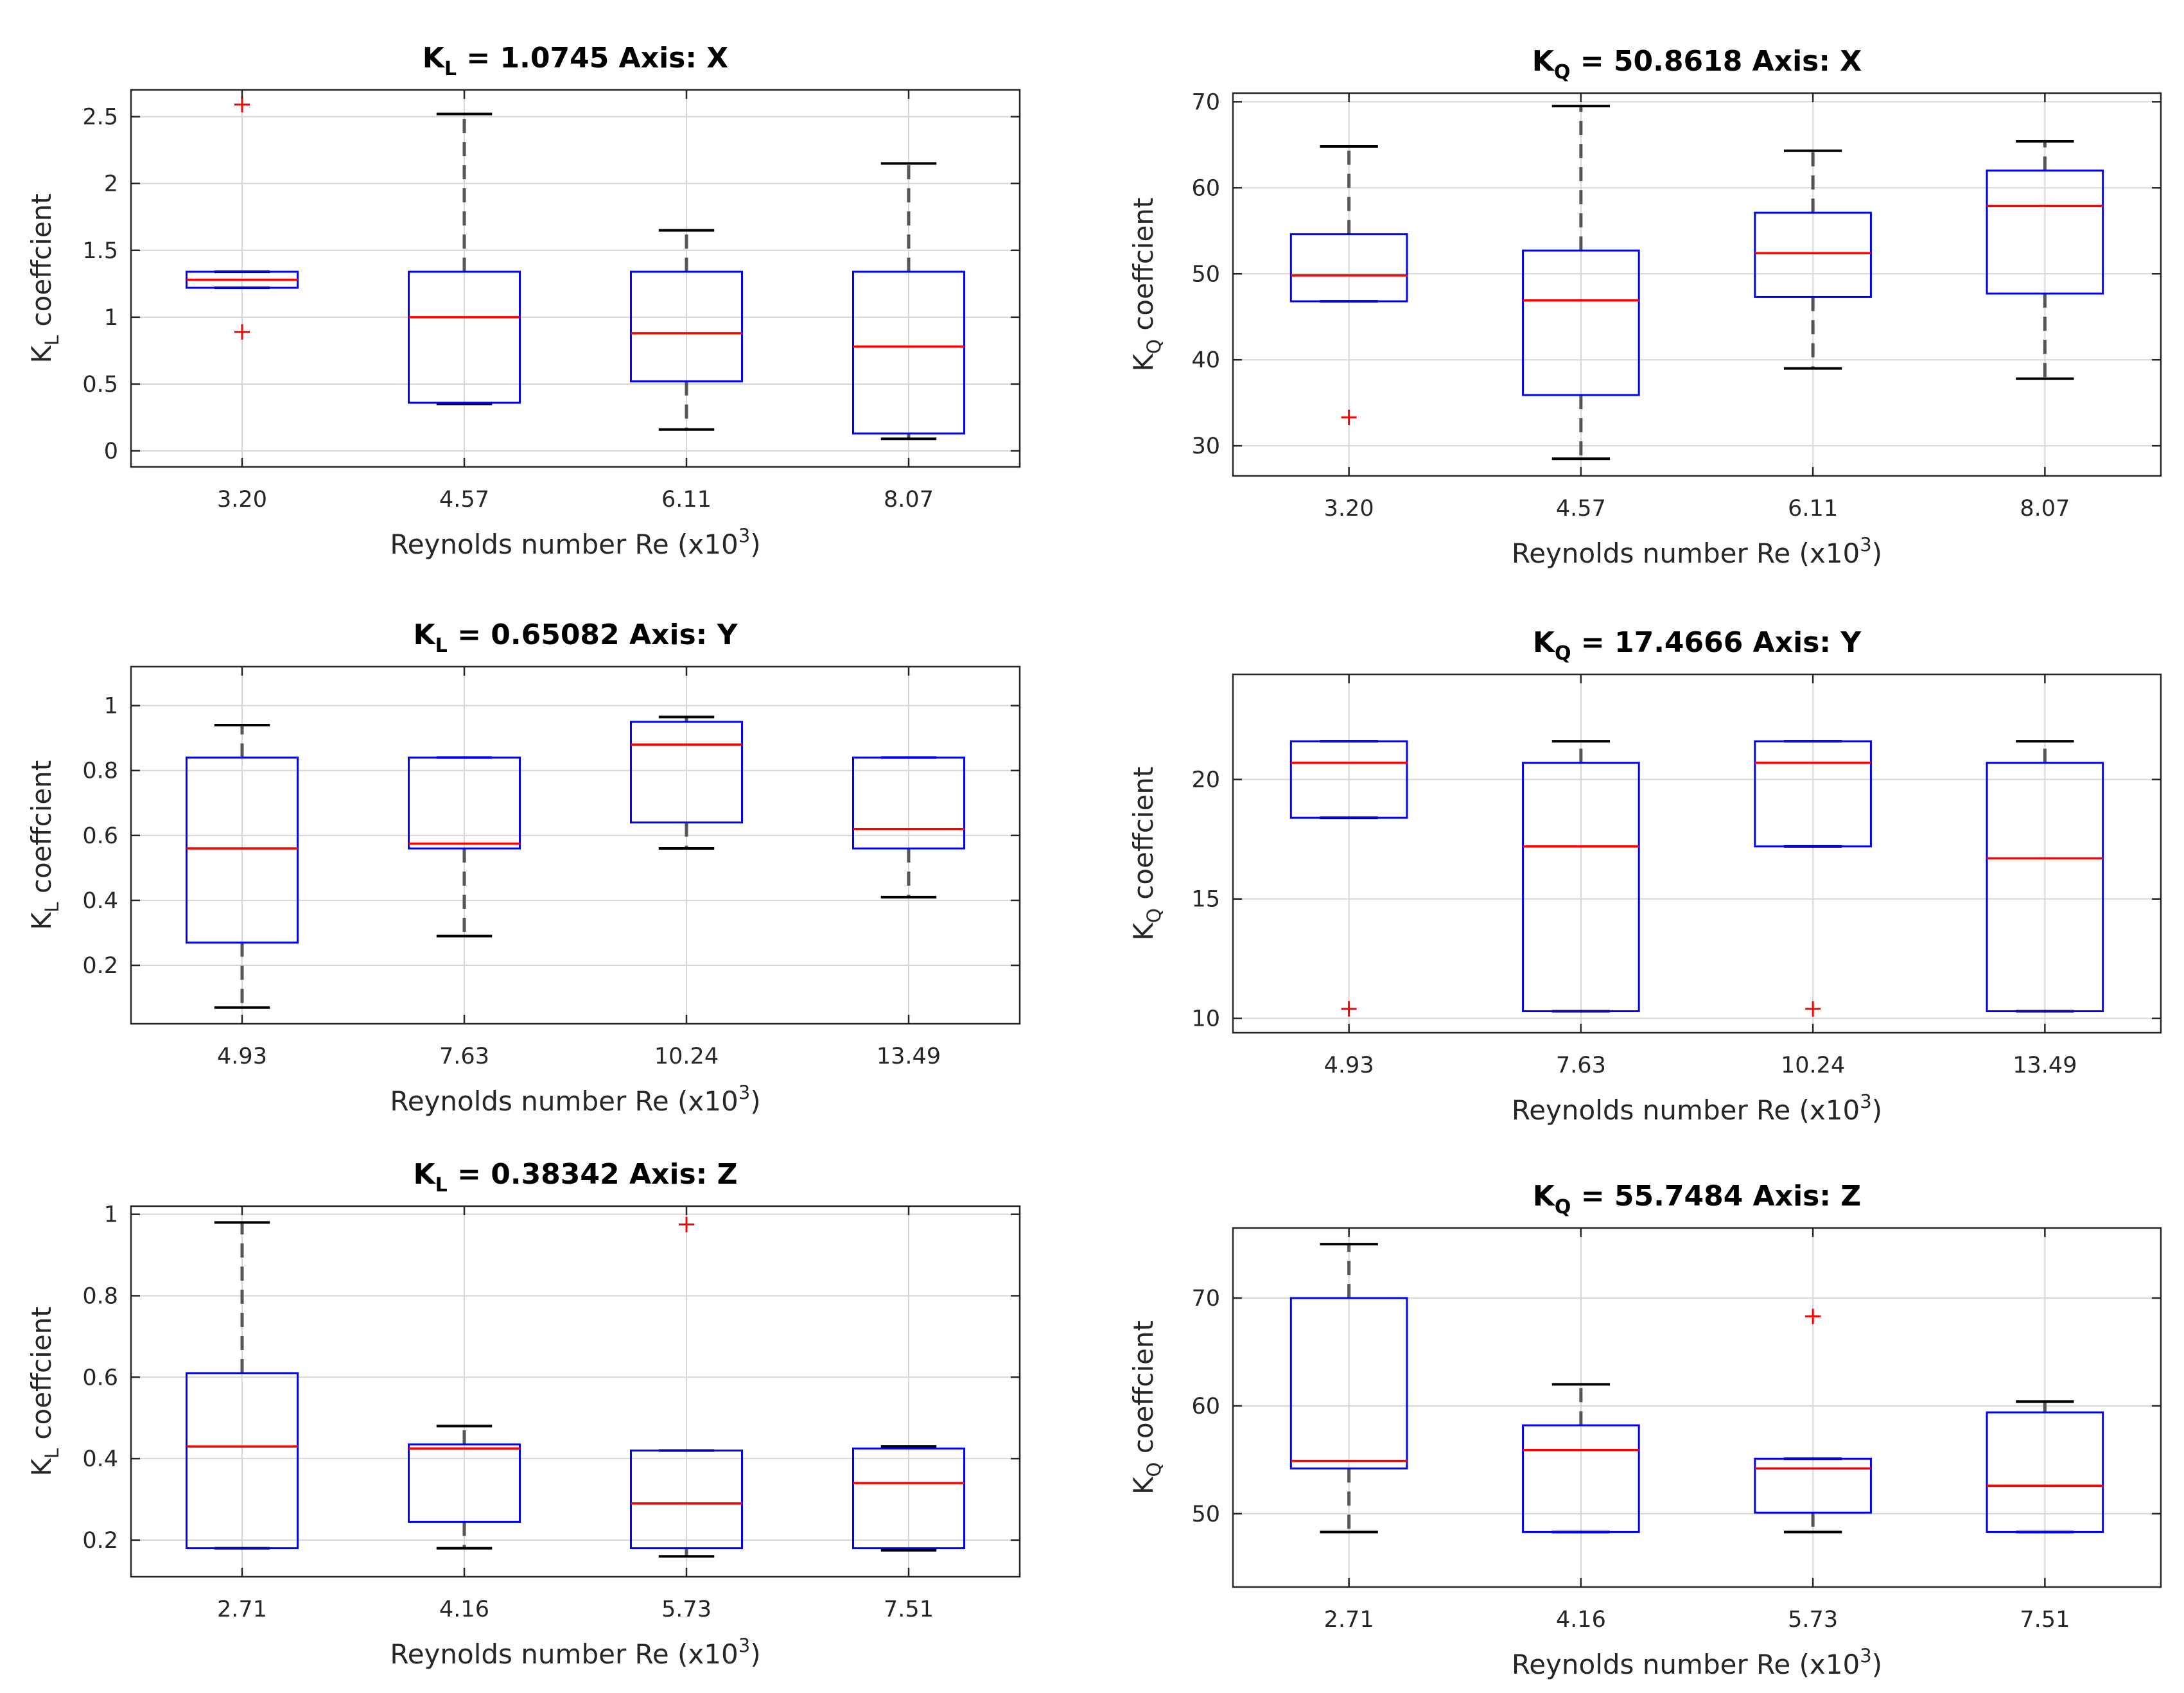 This screenshot has width=2184, height=1693. I want to click on box-4.57, so click(1581, 283).